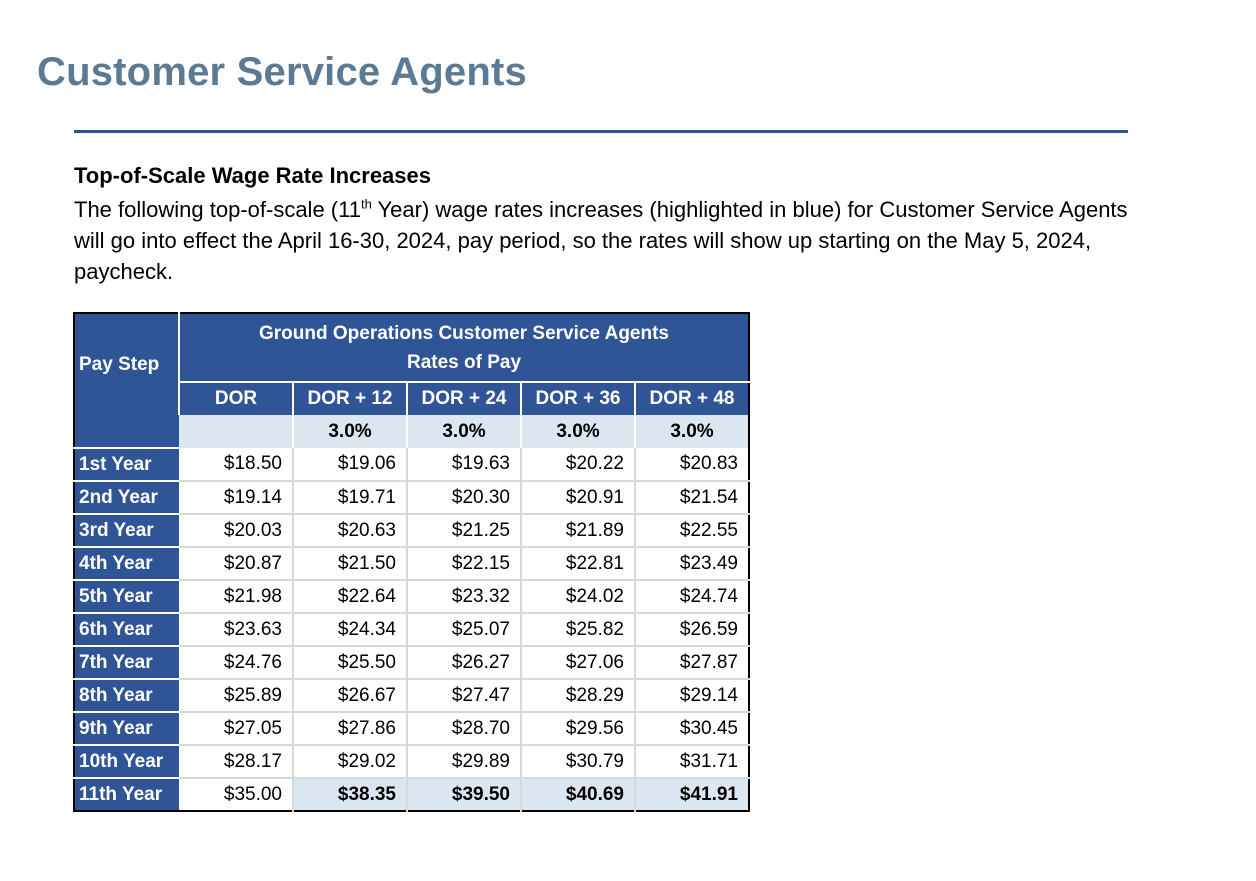  What do you see at coordinates (578, 498) in the screenshot?
I see `rate-cell: $20.91` at bounding box center [578, 498].